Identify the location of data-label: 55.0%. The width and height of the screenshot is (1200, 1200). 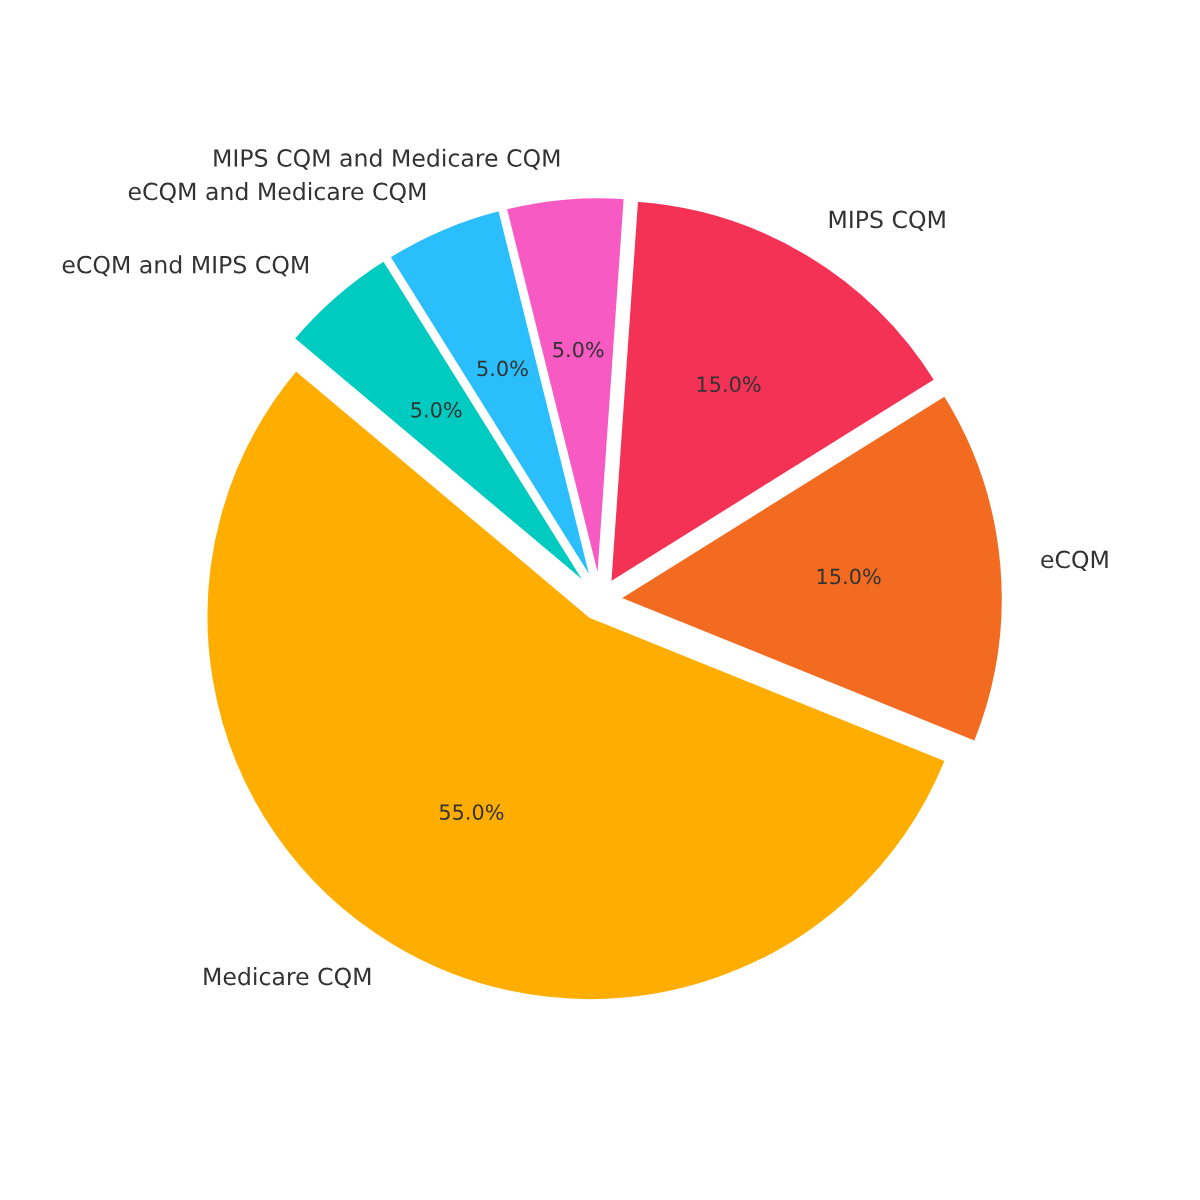
(471, 812).